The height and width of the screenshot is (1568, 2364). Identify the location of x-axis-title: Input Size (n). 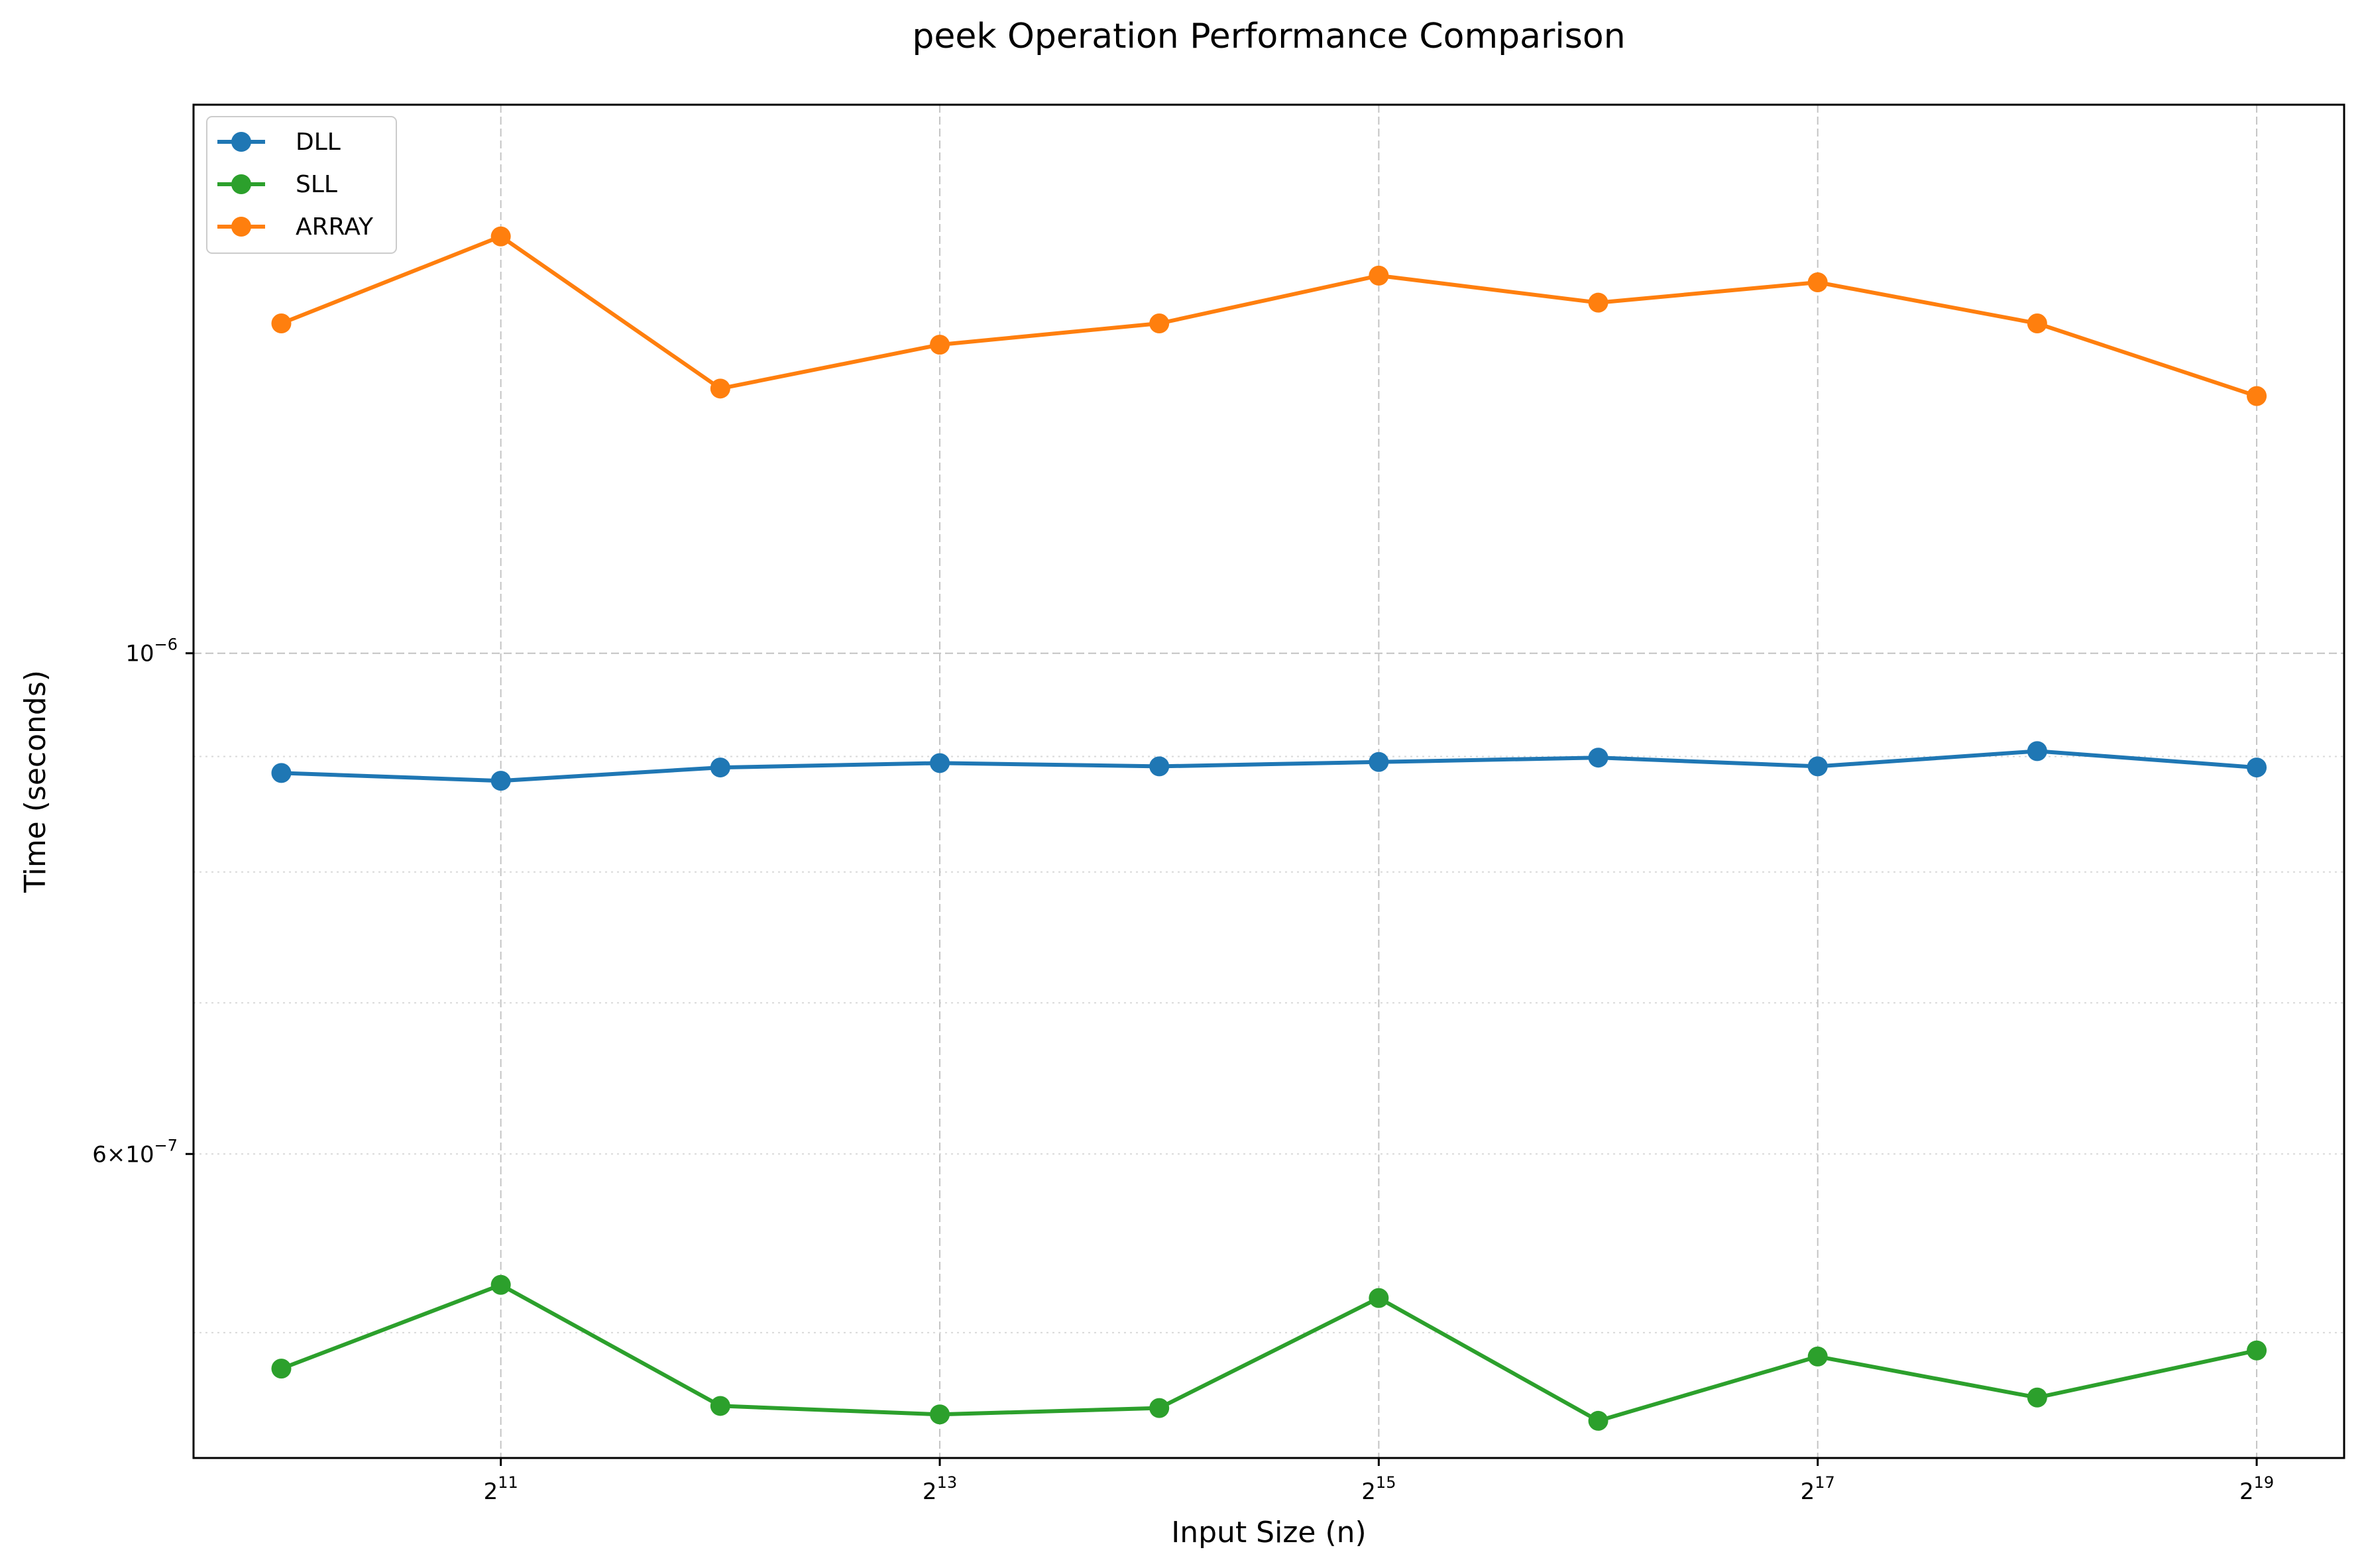
(1268, 1533).